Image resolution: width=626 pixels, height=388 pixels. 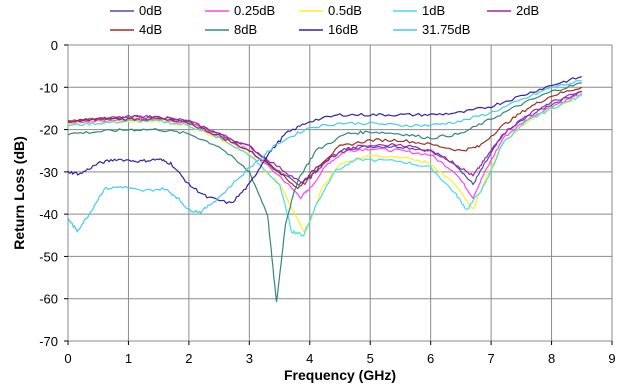 I want to click on x-tick-label: 9, so click(x=611, y=358).